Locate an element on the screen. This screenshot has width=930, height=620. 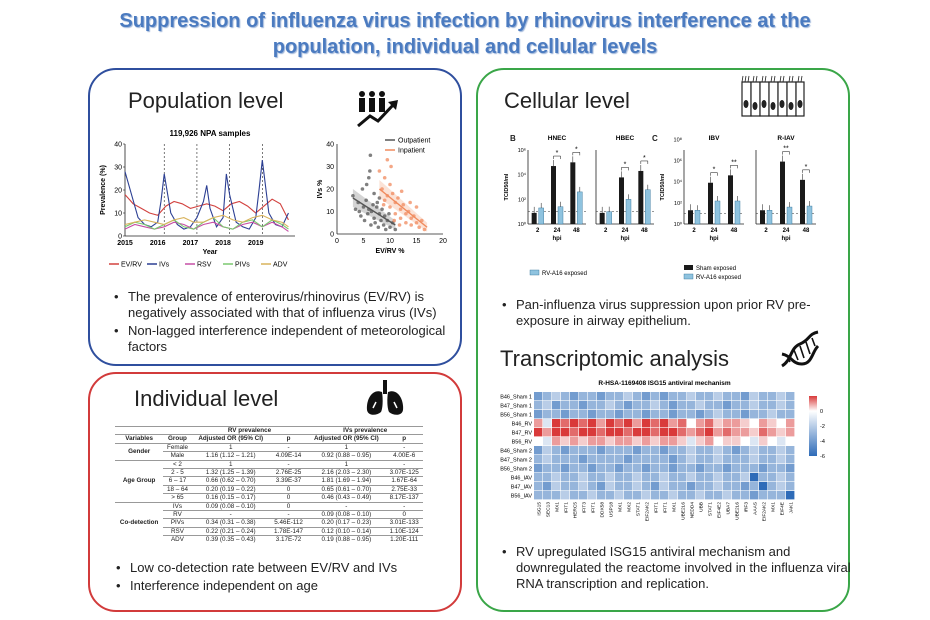
table-cell: 1 is located at coordinates (346, 447).